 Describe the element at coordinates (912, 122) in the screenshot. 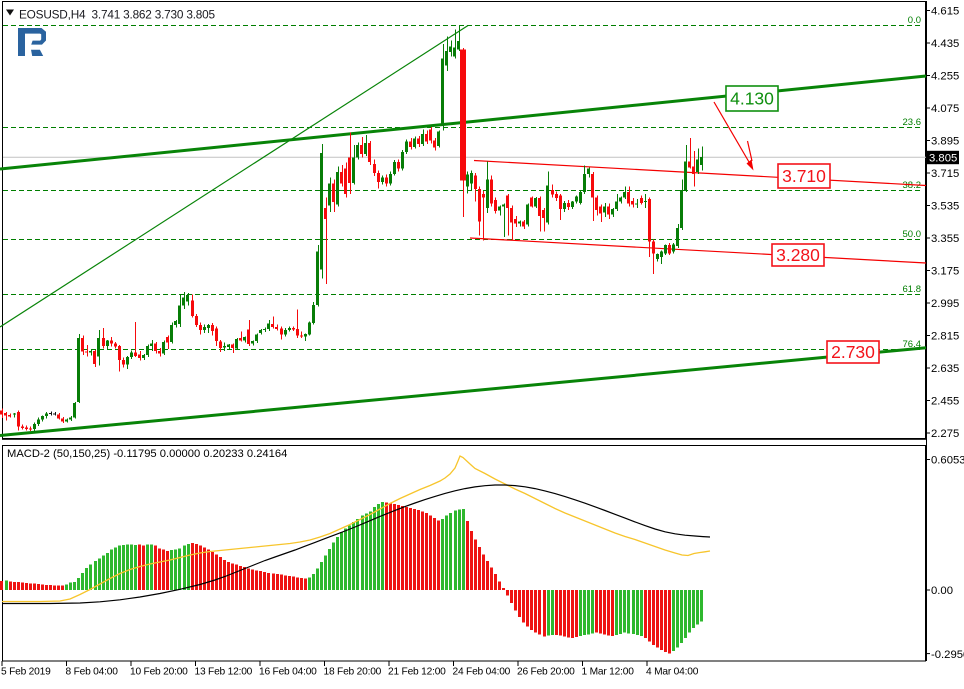

I see `svg-text: 23.6` at that location.